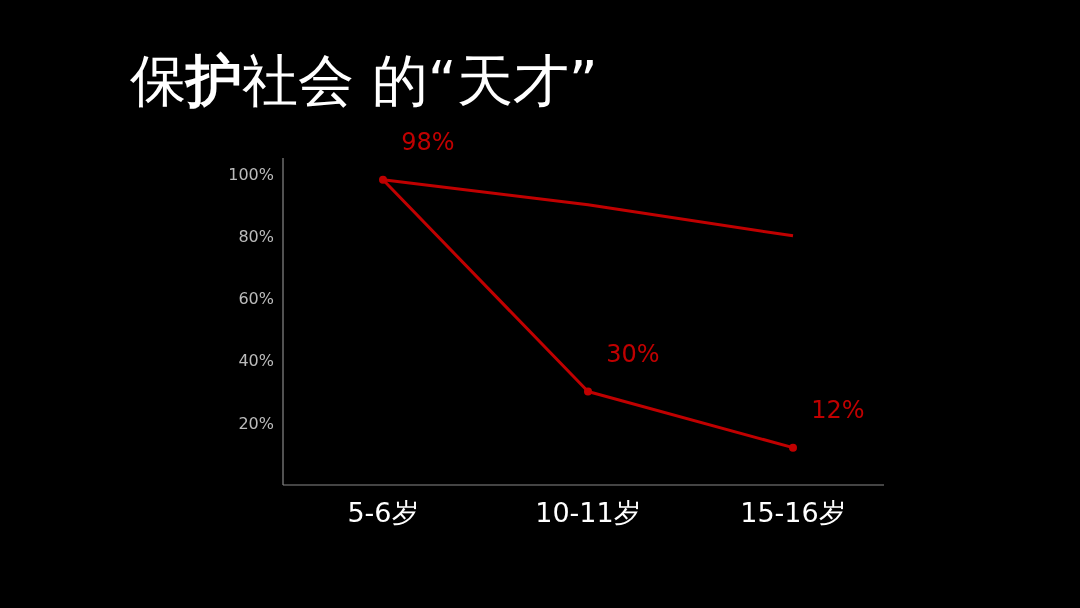  Describe the element at coordinates (793, 512) in the screenshot. I see `x-tick-label: 15-16岁` at that location.